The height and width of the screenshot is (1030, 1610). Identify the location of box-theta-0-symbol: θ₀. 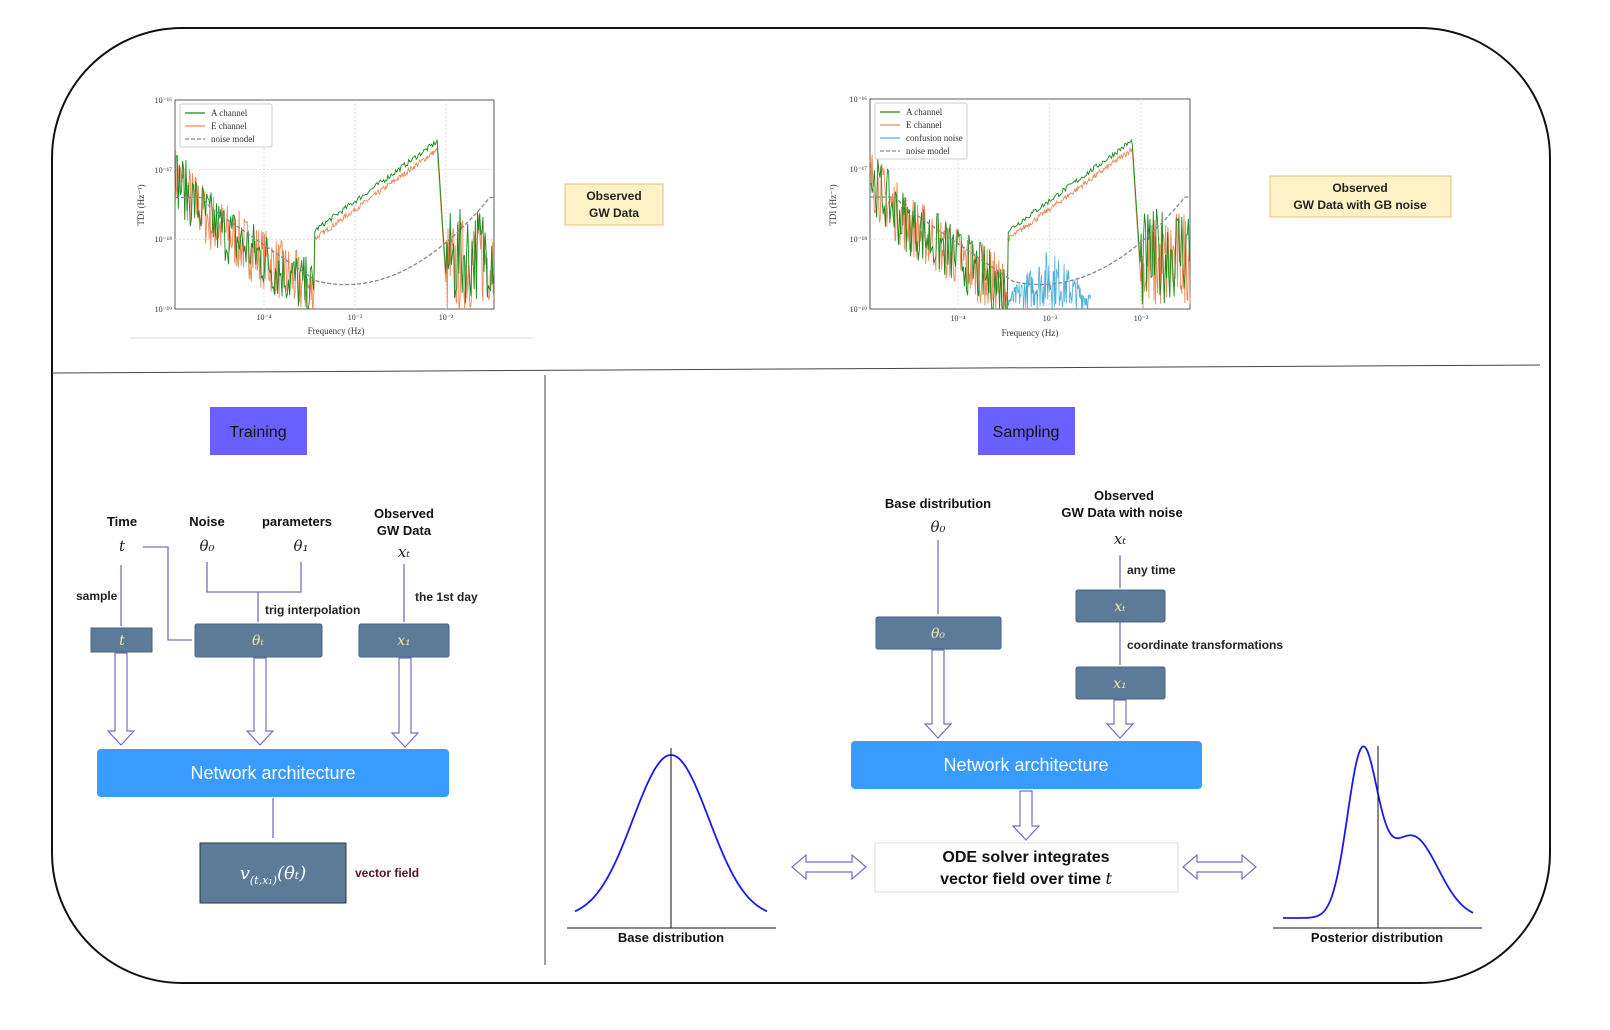
(938, 634).